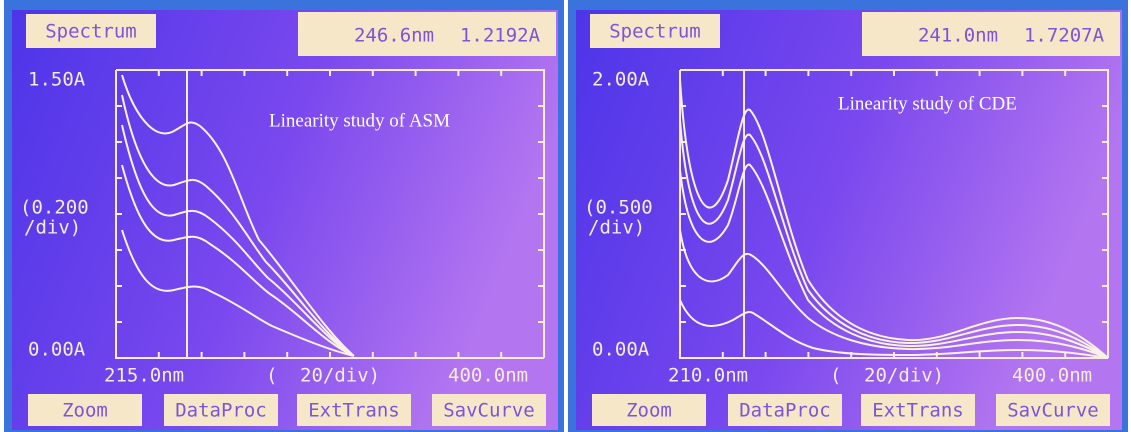 The height and width of the screenshot is (432, 1131). I want to click on y-scale: (0.500, so click(618, 208).